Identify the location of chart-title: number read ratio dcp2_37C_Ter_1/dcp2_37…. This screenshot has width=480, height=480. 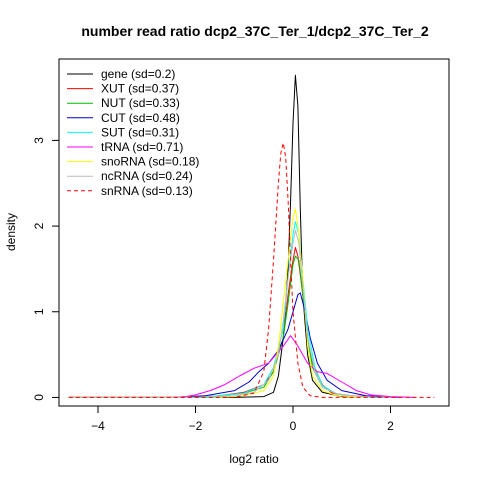
(255, 31).